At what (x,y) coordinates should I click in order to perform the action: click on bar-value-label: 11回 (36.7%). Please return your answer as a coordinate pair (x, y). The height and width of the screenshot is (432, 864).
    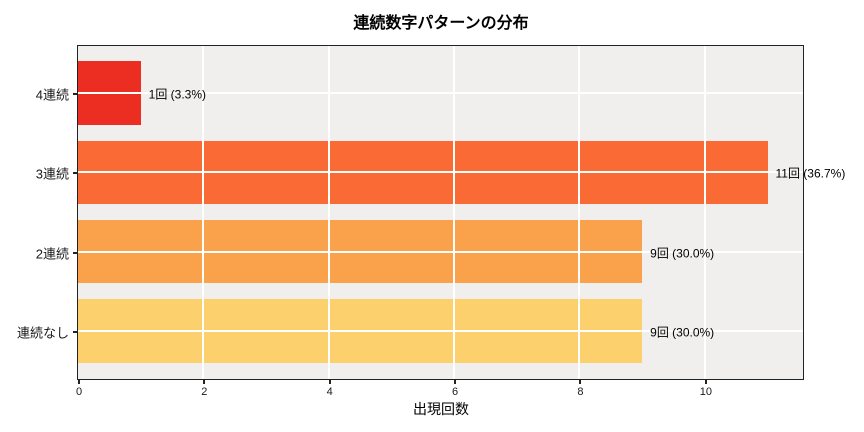
    Looking at the image, I should click on (810, 173).